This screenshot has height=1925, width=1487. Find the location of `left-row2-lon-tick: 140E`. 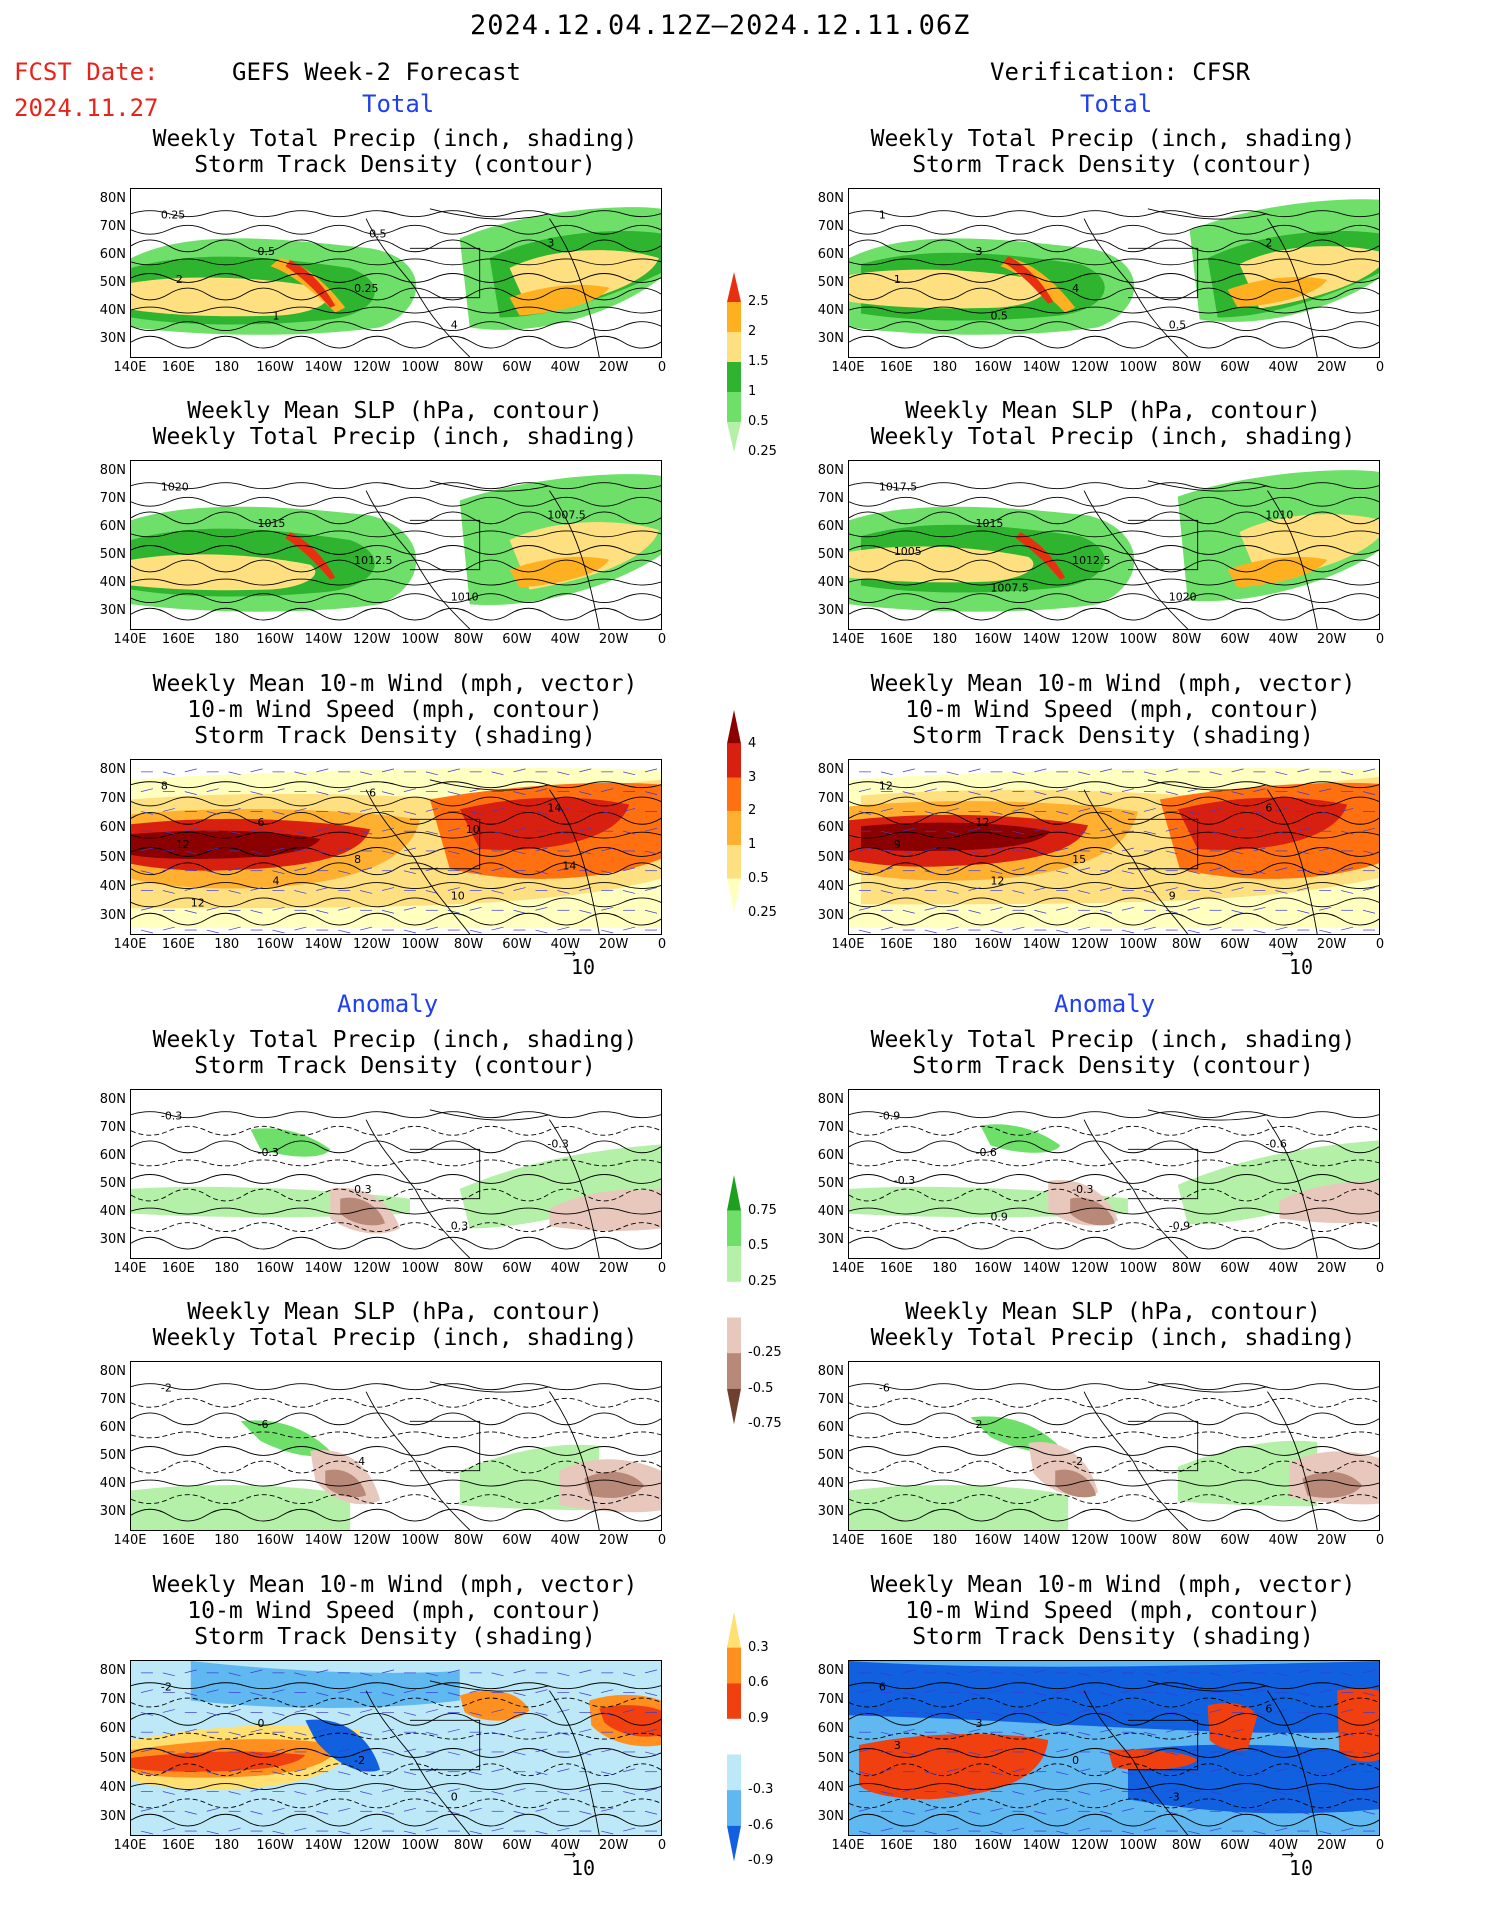

left-row2-lon-tick: 140E is located at coordinates (130, 639).